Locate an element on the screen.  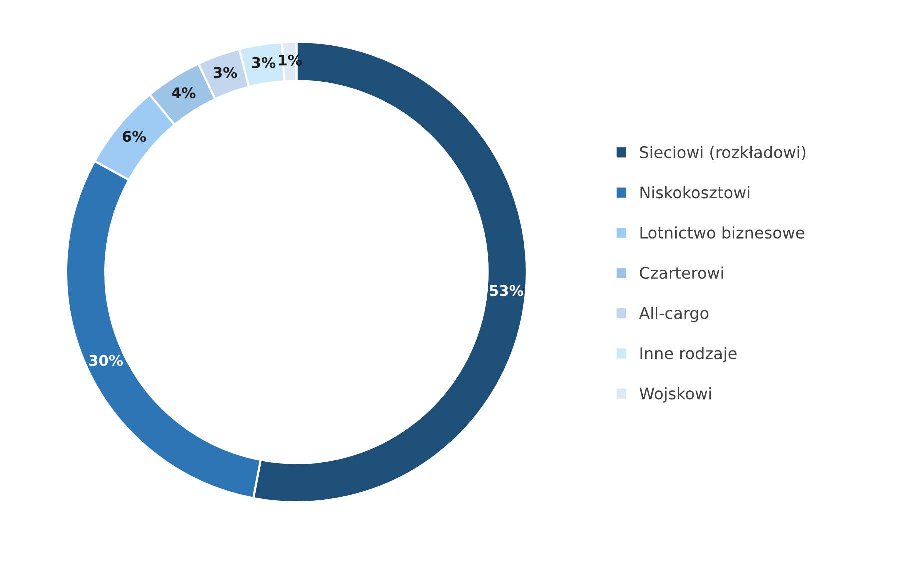
data-label: 53% is located at coordinates (507, 290).